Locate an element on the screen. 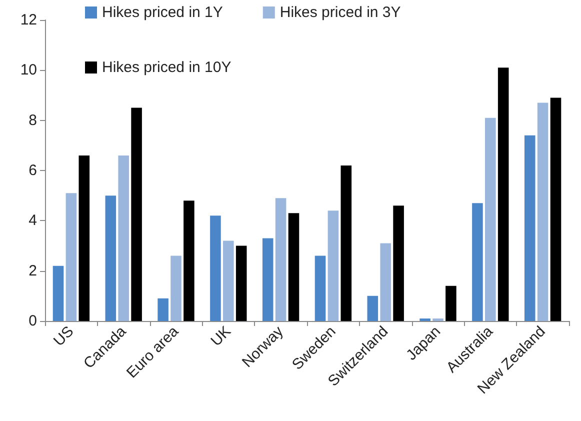 The height and width of the screenshot is (421, 581). y-tick-label: 8 is located at coordinates (32, 120).